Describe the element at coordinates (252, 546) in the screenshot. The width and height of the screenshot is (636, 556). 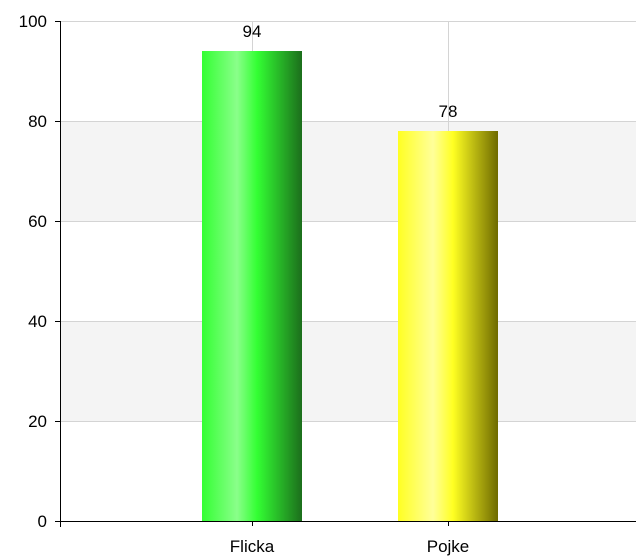
I see `x-tick-label: Flicka` at that location.